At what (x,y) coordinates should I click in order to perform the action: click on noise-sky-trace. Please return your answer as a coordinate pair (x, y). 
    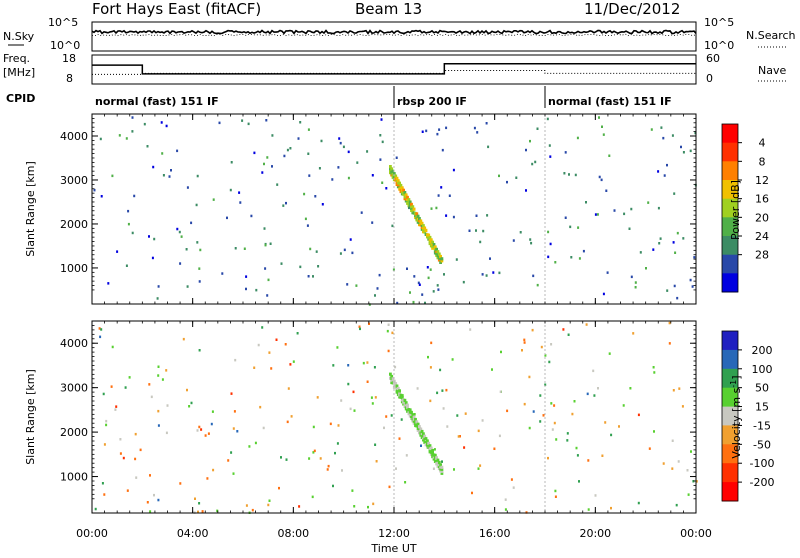
    Looking at the image, I should click on (394, 32).